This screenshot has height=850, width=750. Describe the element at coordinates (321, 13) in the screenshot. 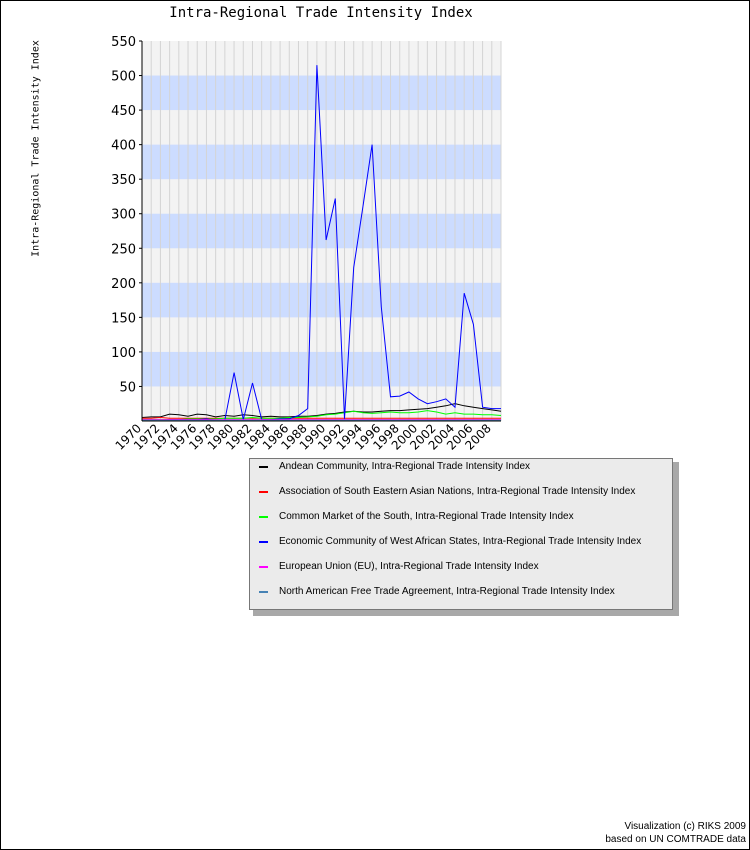

I see `chart-title: Intra-Regional Trade Intensity Index` at that location.